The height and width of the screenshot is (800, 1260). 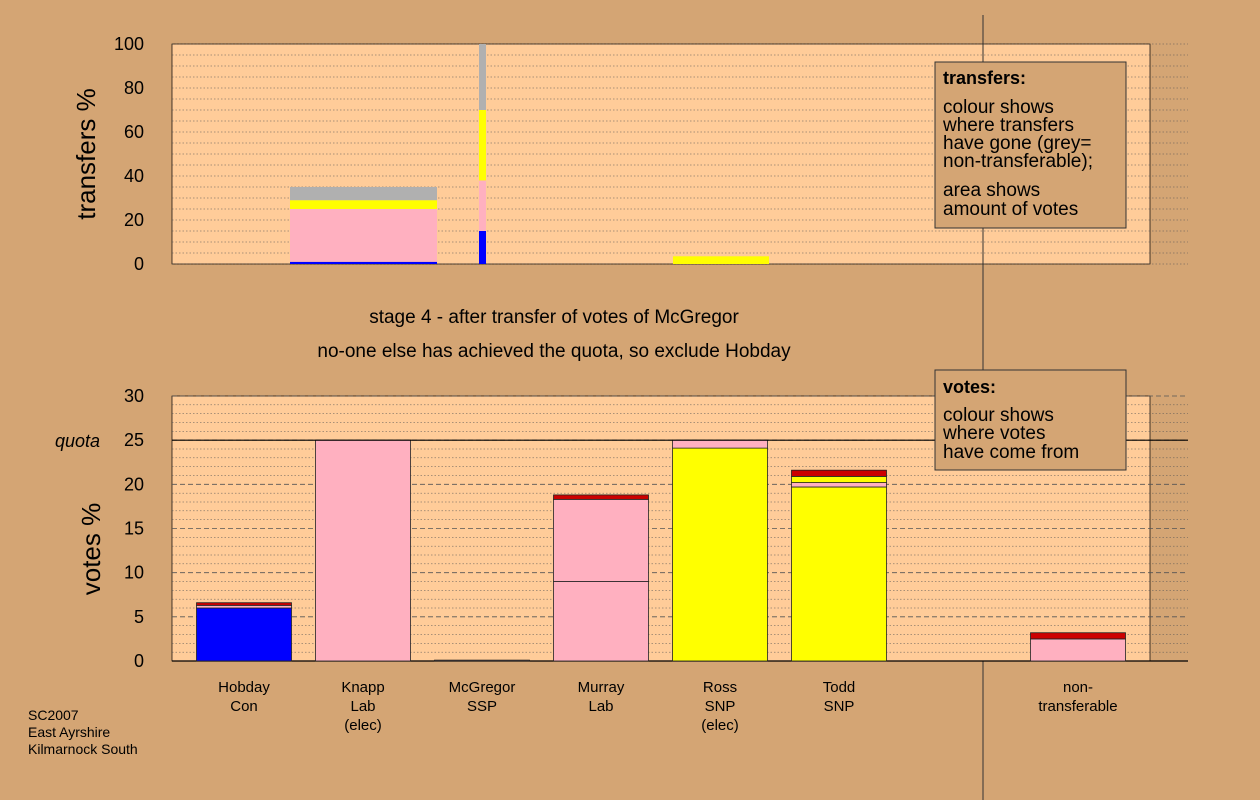 What do you see at coordinates (91, 549) in the screenshot?
I see `votes-y-axis-label: votes %` at bounding box center [91, 549].